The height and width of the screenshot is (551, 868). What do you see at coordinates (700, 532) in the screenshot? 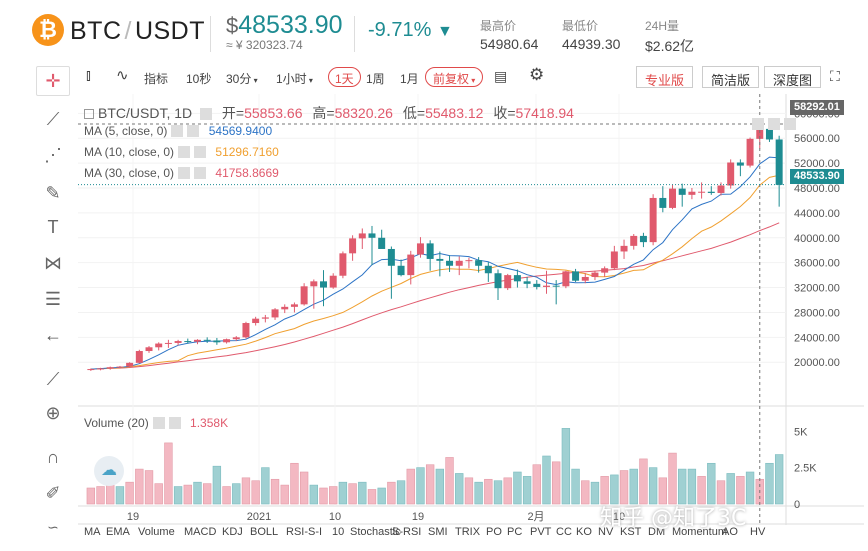
I see `indicator-tab: Momentum` at bounding box center [700, 532].